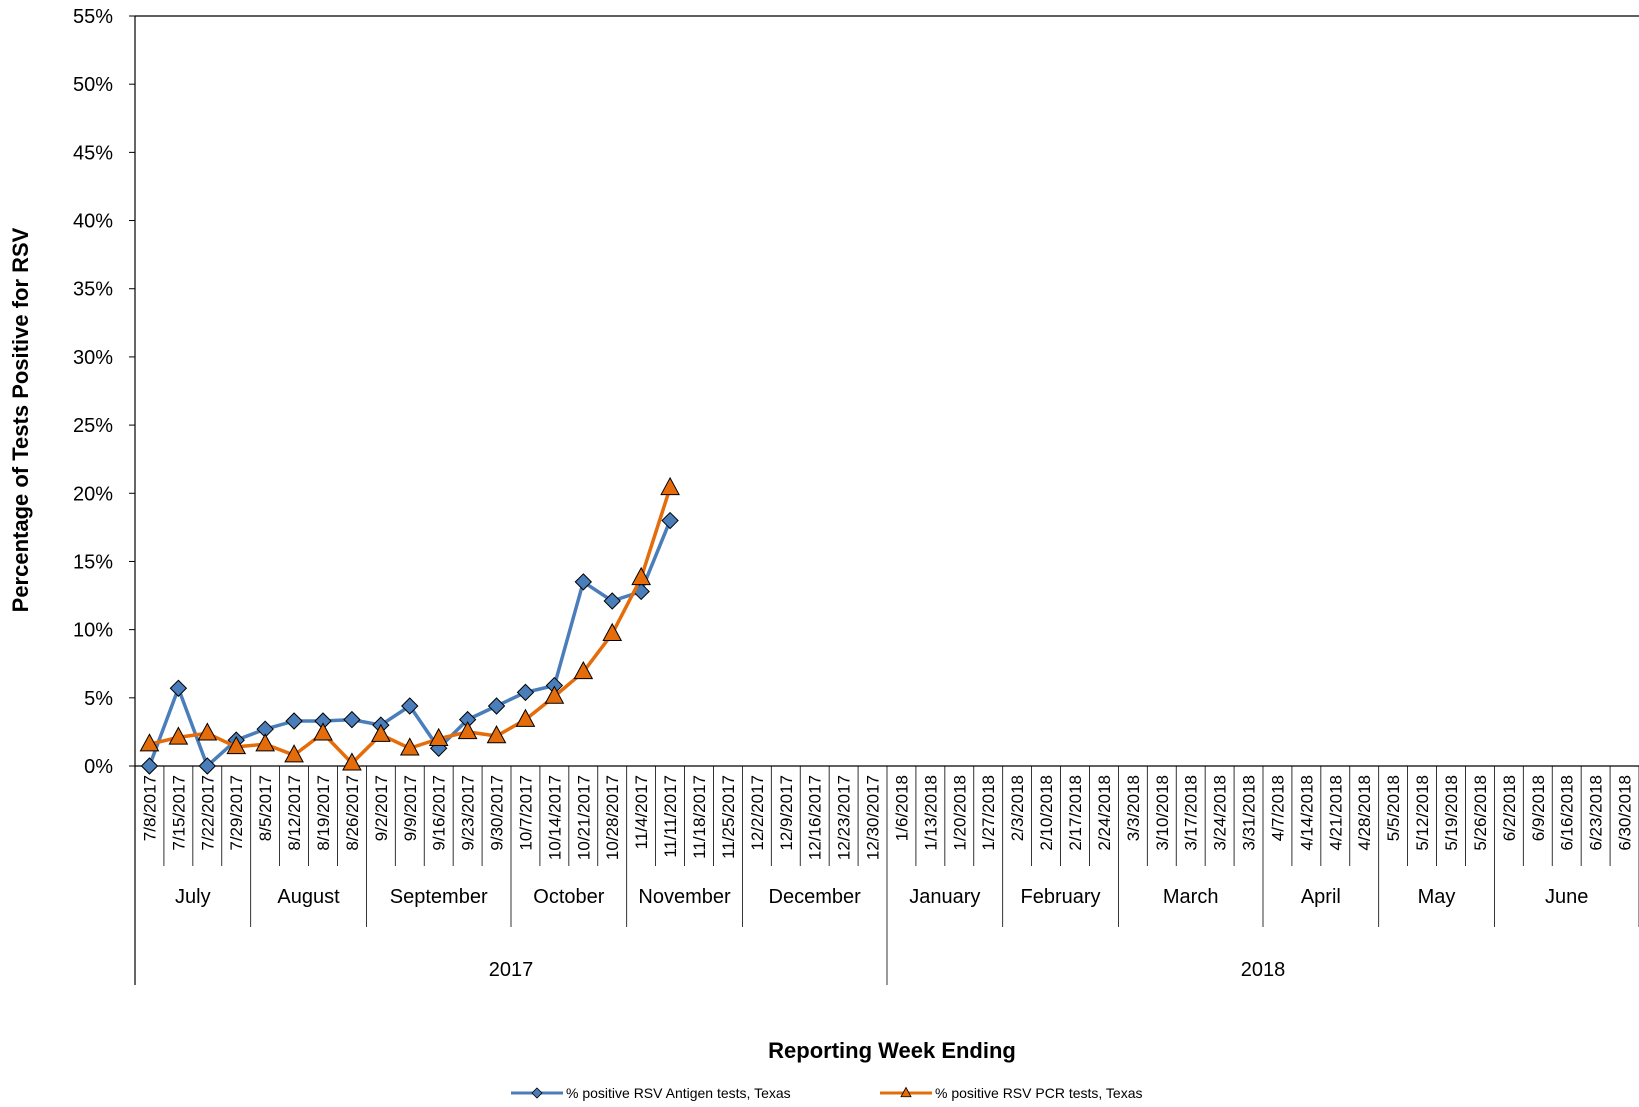 Image resolution: width=1639 pixels, height=1107 pixels. What do you see at coordinates (1075, 813) in the screenshot?
I see `x-tick-label: 2/17/2018` at bounding box center [1075, 813].